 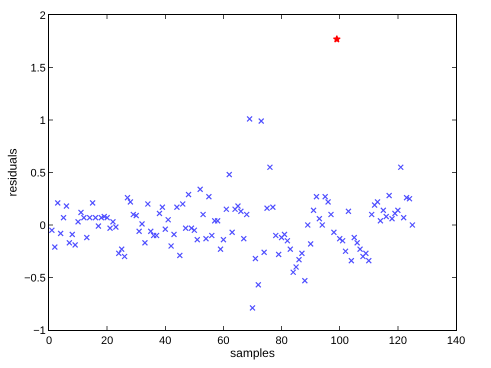 I want to click on y-tick-label: 0.5, so click(x=38, y=173).